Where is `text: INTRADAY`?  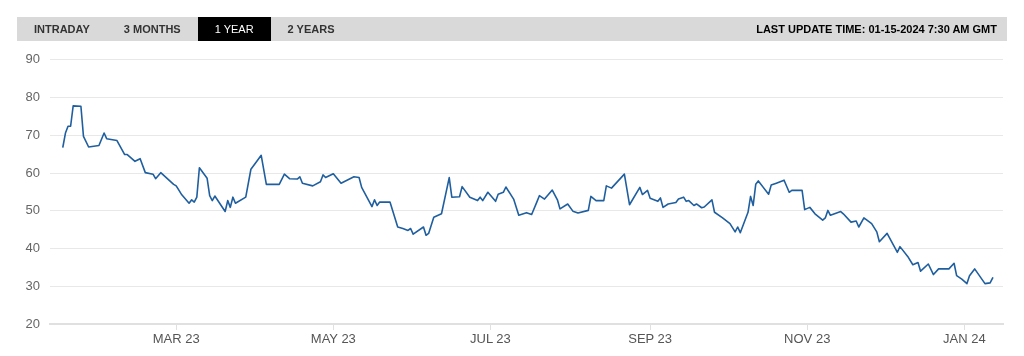 text: INTRADAY is located at coordinates (62, 29).